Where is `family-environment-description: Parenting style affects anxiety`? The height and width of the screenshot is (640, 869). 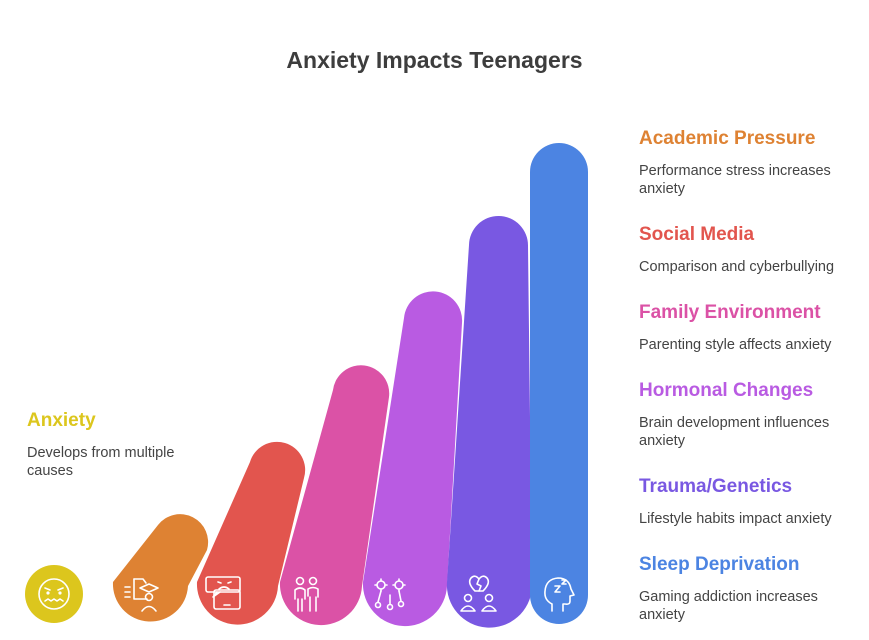 family-environment-description: Parenting style affects anxiety is located at coordinates (735, 345).